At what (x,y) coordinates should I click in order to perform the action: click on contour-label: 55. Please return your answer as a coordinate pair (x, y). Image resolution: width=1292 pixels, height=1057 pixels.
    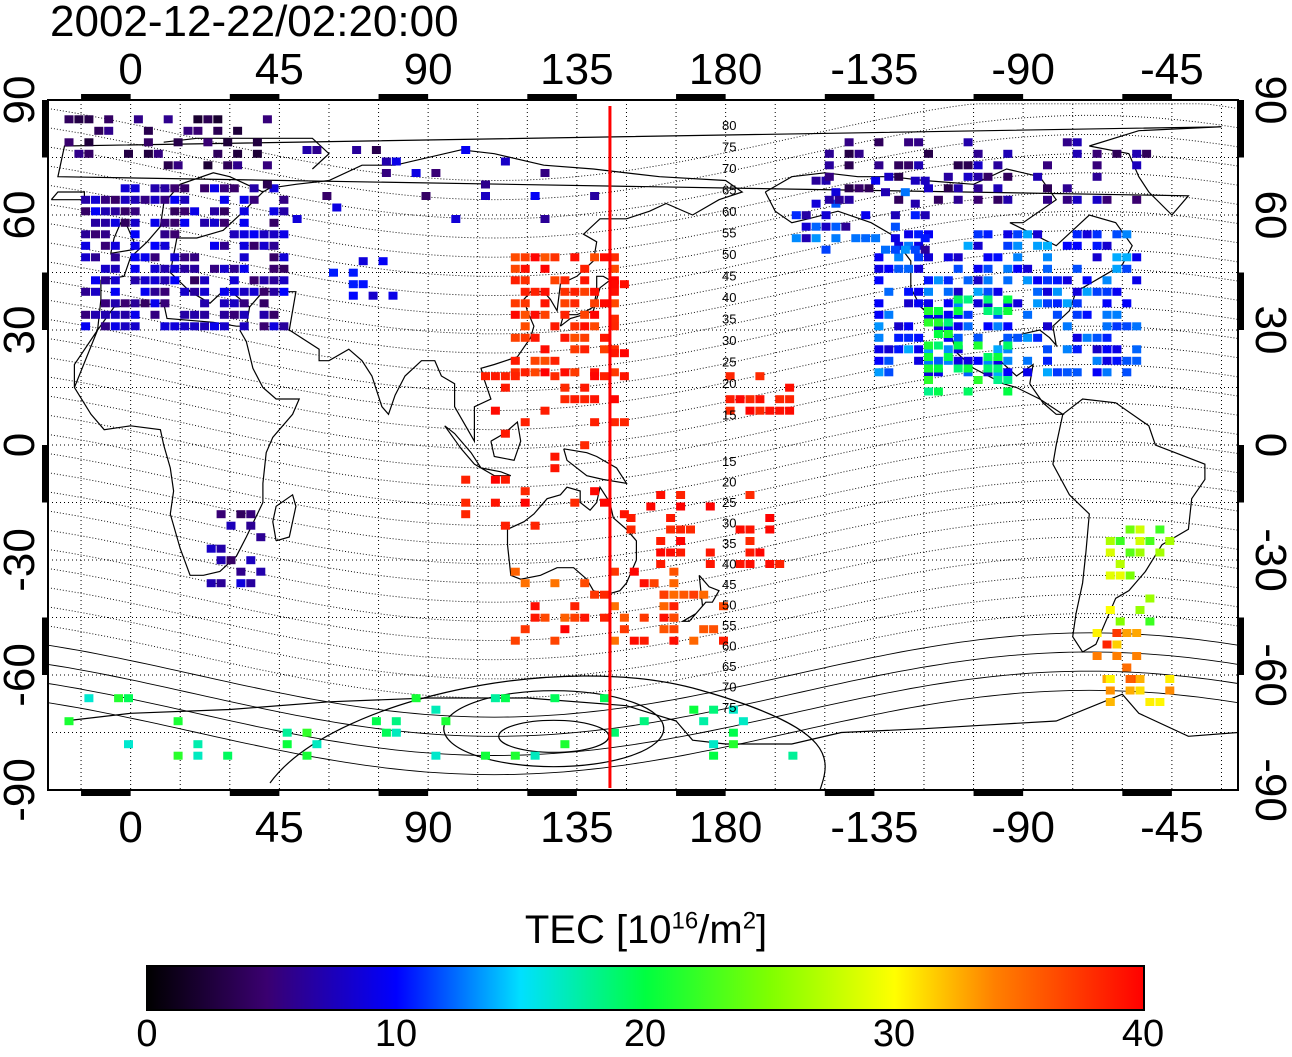
    Looking at the image, I should click on (729, 625).